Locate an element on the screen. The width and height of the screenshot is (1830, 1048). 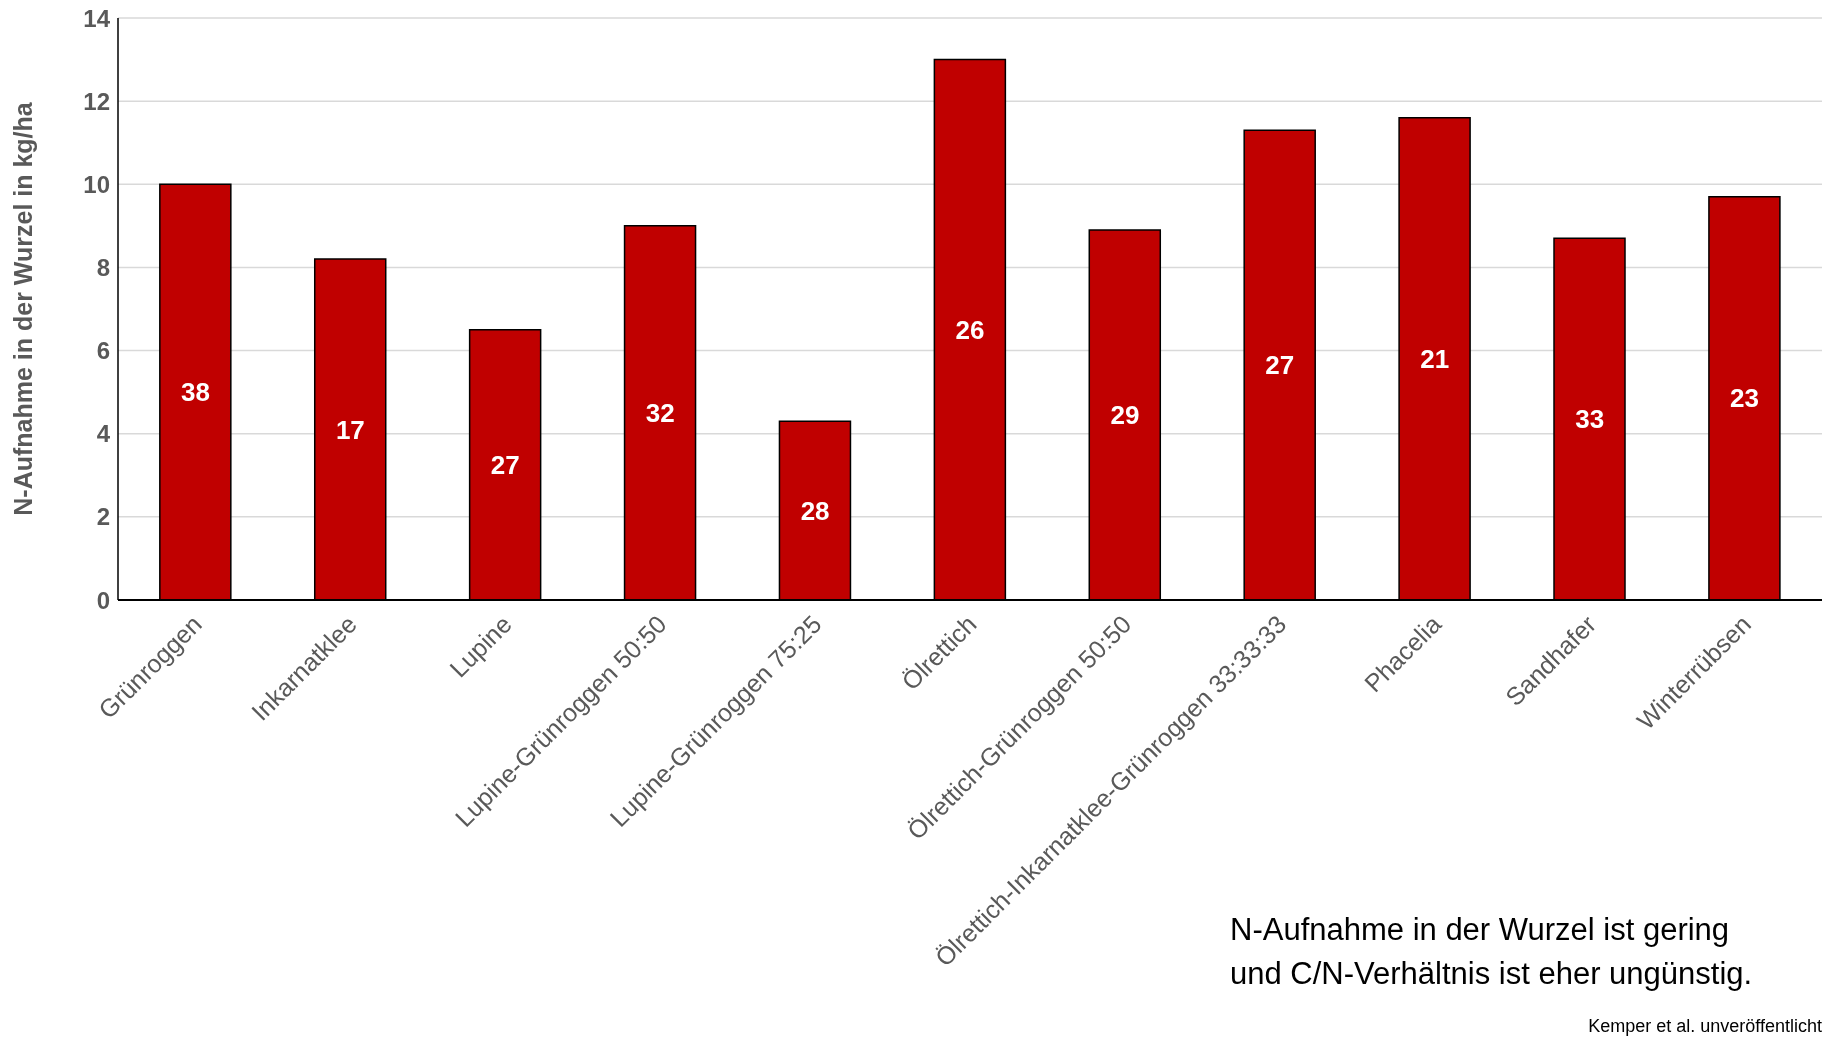
y-tick-label: 0 is located at coordinates (103, 600).